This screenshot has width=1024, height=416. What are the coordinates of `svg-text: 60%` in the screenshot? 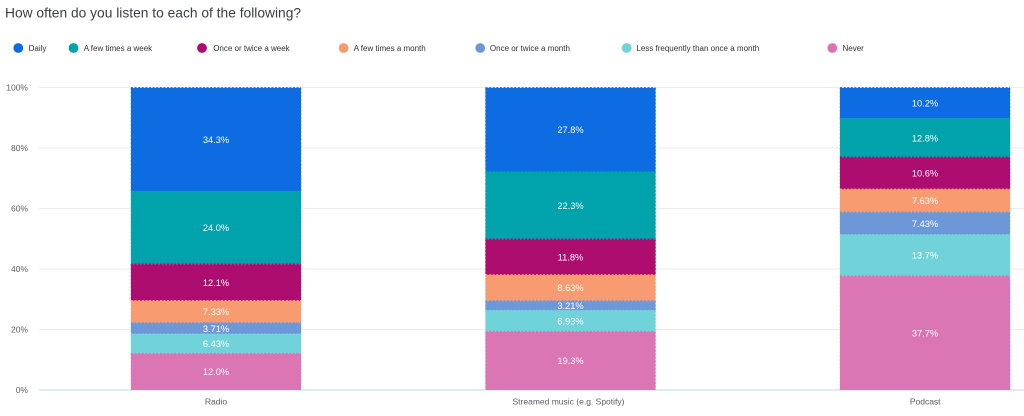 It's located at (19, 209).